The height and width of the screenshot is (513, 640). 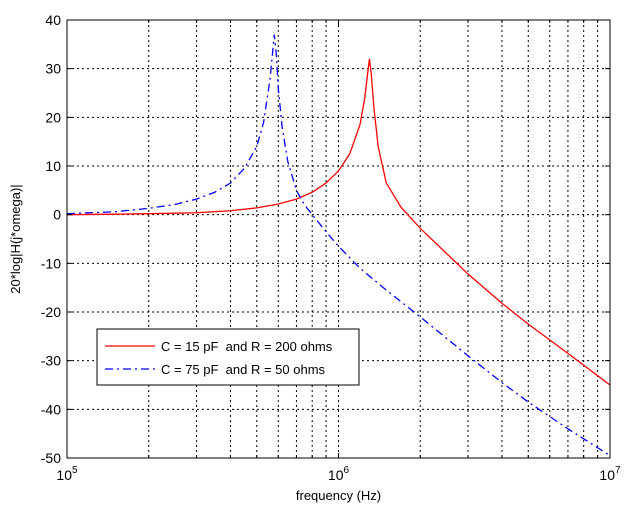 I want to click on y-tick-label: -50, so click(x=51, y=458).